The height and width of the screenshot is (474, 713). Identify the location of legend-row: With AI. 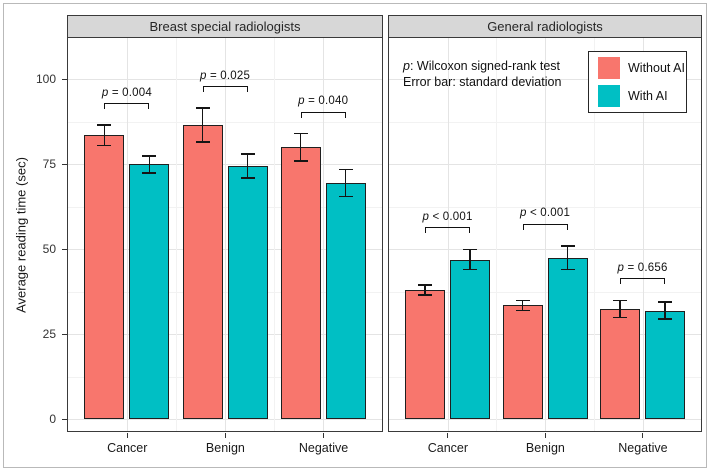
(642, 96).